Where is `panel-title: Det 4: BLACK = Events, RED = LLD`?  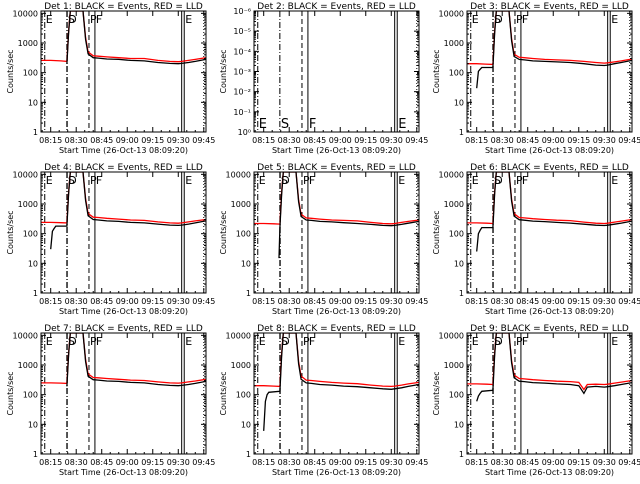 panel-title: Det 4: BLACK = Events, RED = LLD is located at coordinates (123, 168).